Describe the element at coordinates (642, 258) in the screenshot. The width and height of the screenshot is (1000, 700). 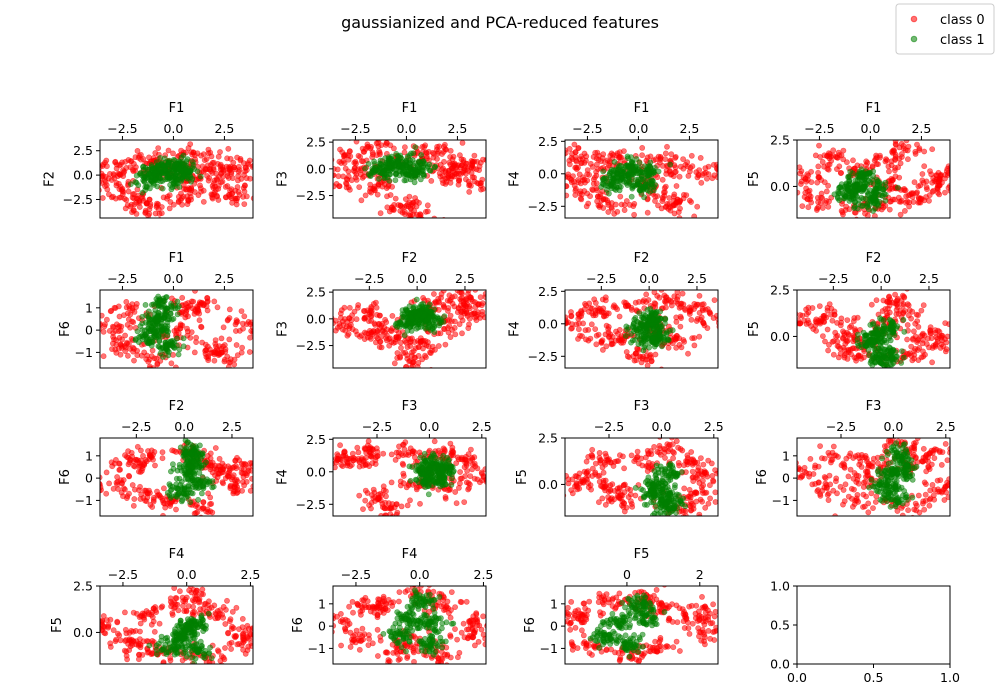
I see `x-axis-label: F2` at that location.